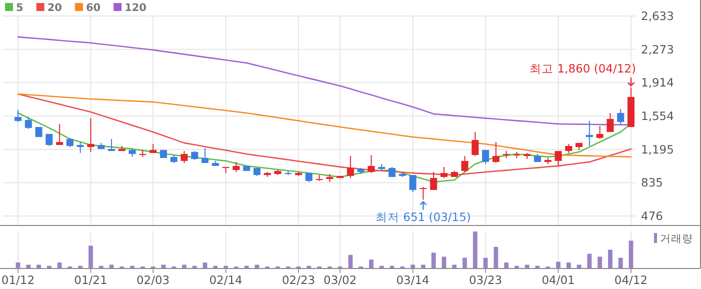 Image resolution: width=701 pixels, height=289 pixels. I want to click on y-tick-label: 476, so click(652, 216).